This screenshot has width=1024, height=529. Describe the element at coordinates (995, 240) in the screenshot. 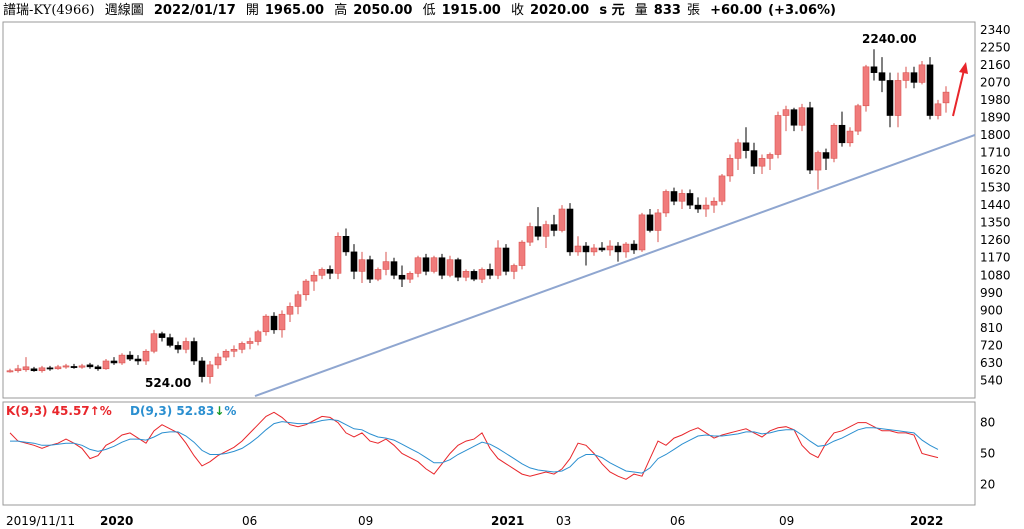

I see `y-tick-label: 1260` at that location.